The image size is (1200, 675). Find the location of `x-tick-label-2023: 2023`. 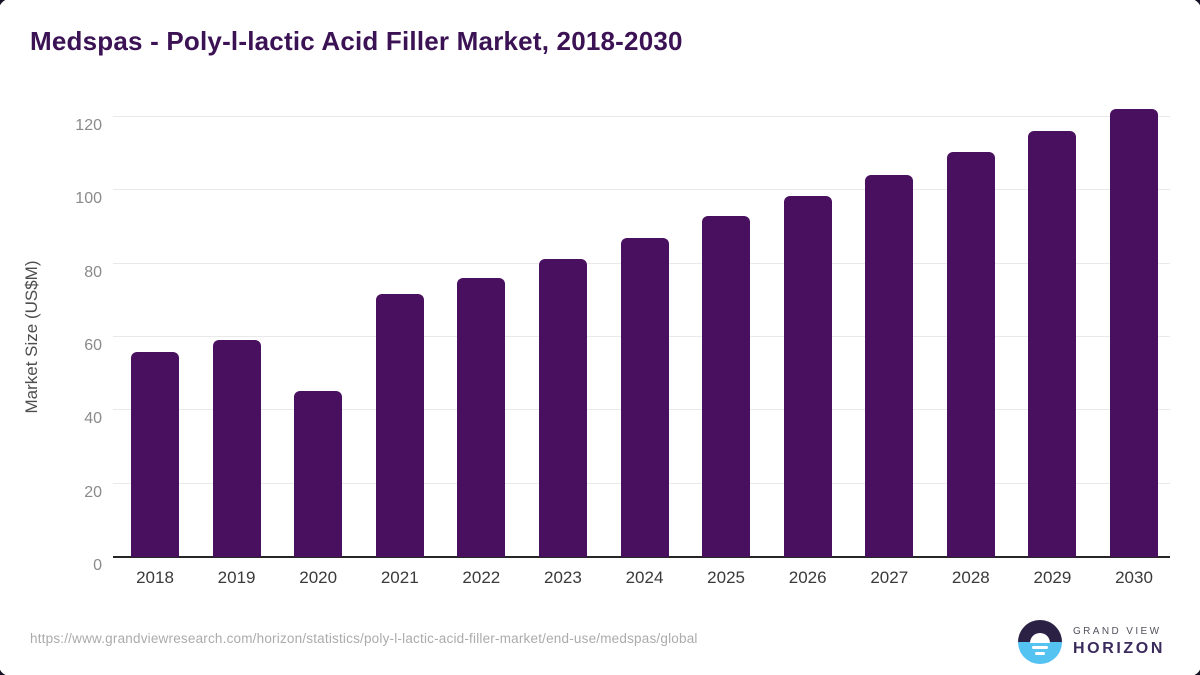

x-tick-label-2023: 2023 is located at coordinates (562, 577).